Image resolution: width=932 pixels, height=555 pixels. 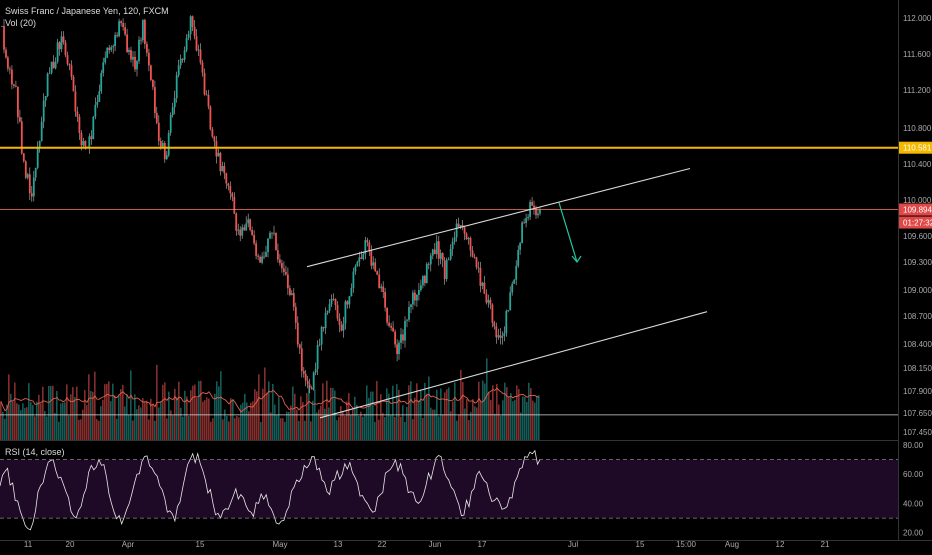 I want to click on volume-title: Vol (20), so click(x=21, y=23).